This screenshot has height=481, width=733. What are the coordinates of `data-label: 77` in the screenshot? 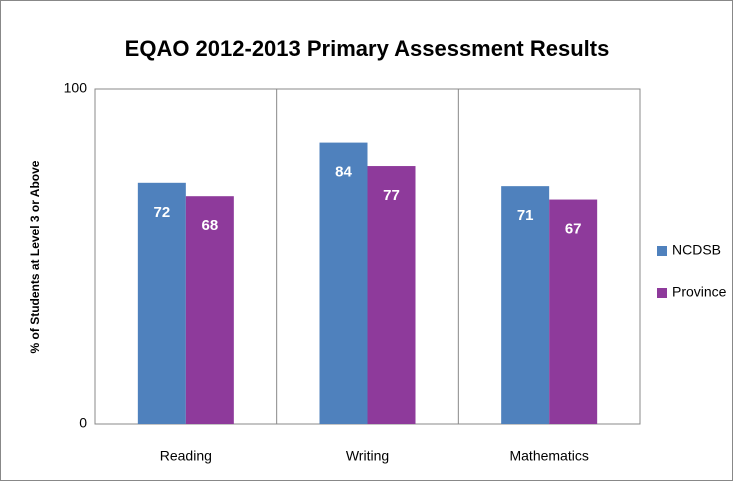 It's located at (391, 195).